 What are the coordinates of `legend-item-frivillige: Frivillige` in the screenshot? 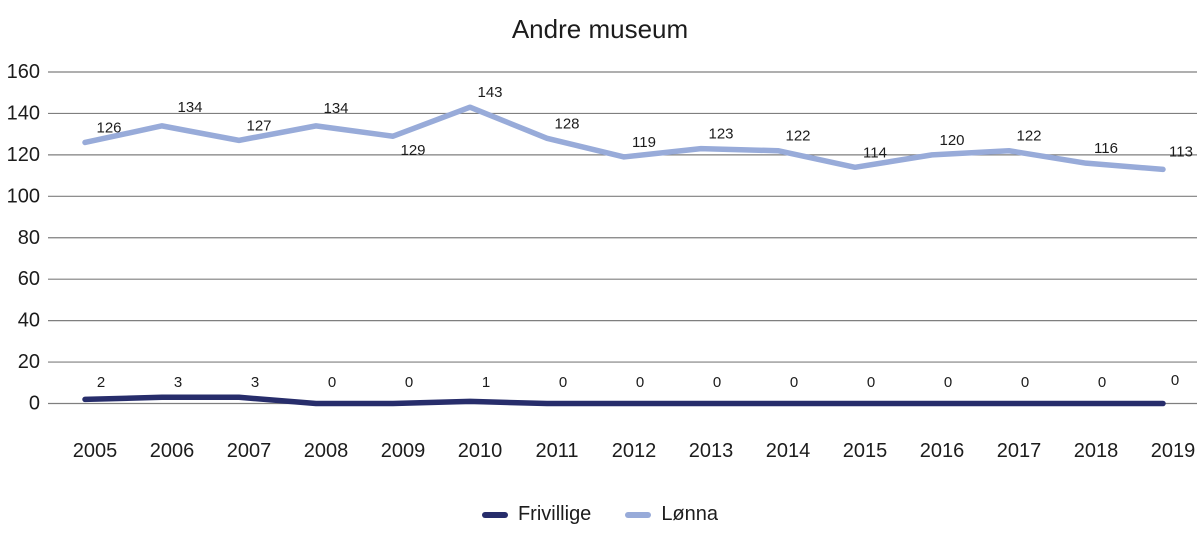 It's located at (536, 514).